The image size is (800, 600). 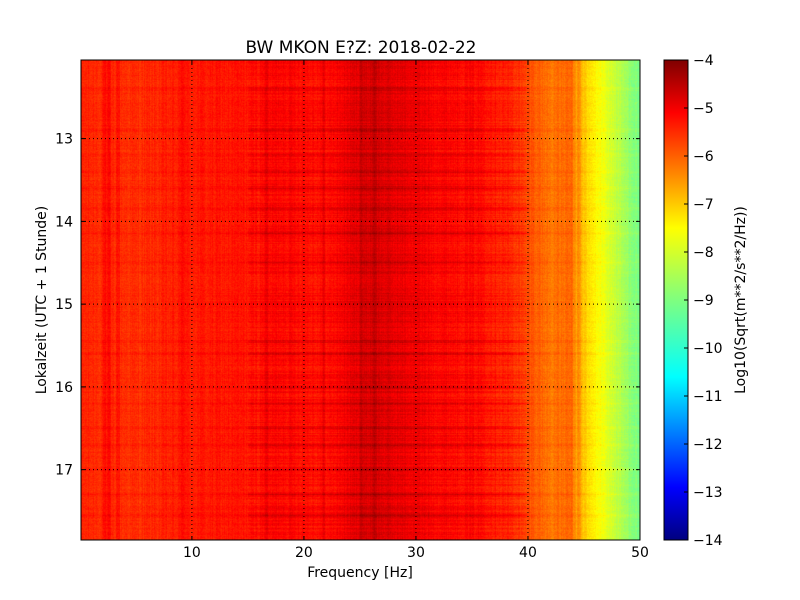 What do you see at coordinates (708, 493) in the screenshot?
I see `colorbar-tick-label: −13` at bounding box center [708, 493].